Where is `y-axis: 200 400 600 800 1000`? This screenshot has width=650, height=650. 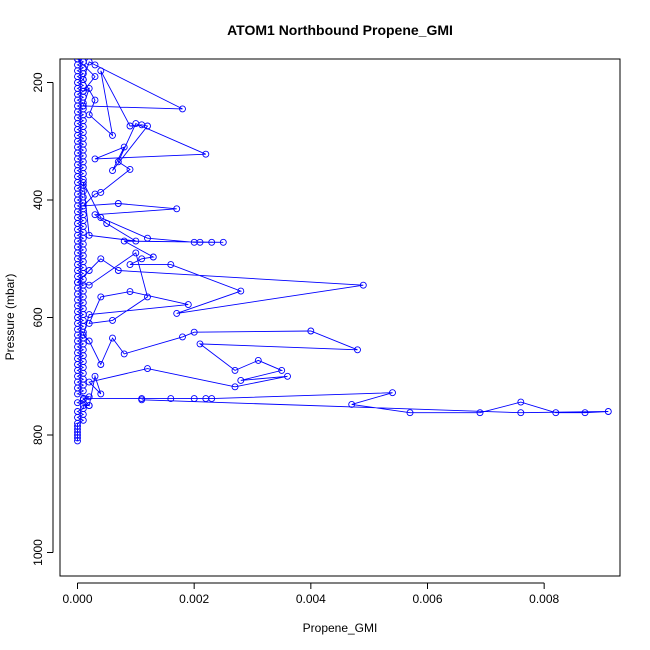 y-axis: 200 400 600 800 1000 is located at coordinates (42, 319).